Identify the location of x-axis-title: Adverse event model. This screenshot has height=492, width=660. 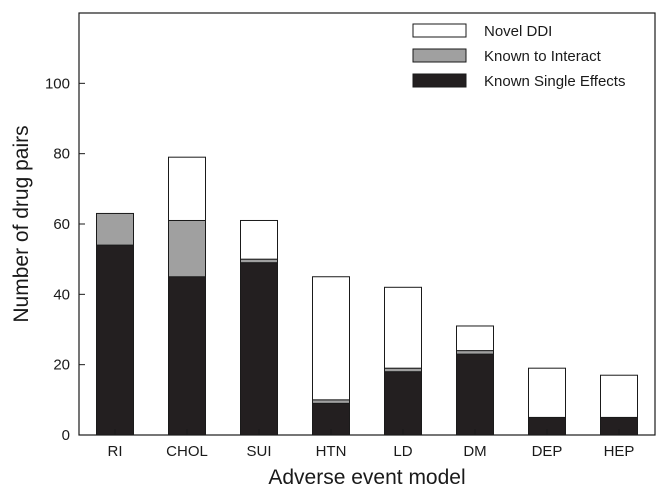
(366, 477).